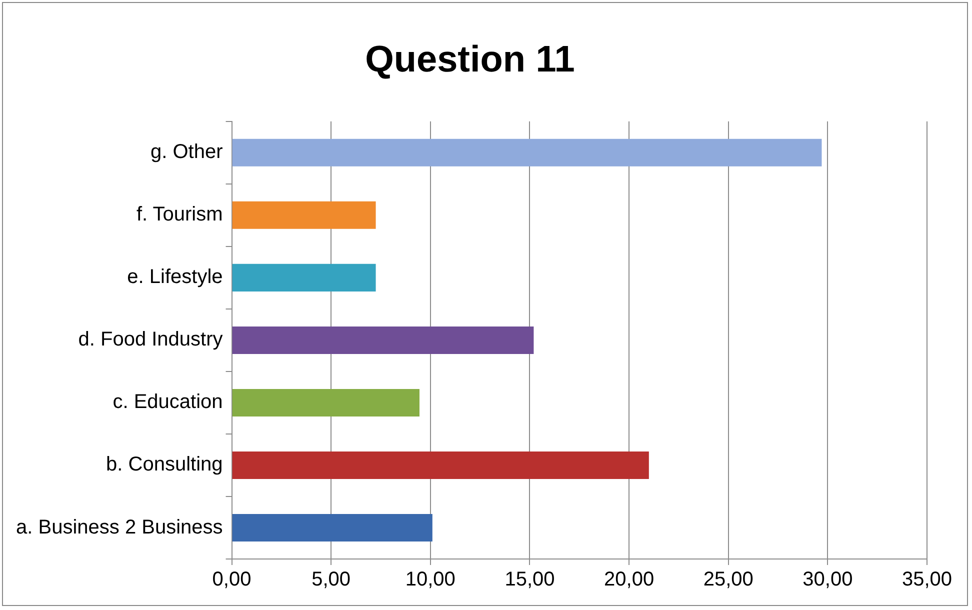  Describe the element at coordinates (187, 152) in the screenshot. I see `y-tick-label: g. Other` at that location.